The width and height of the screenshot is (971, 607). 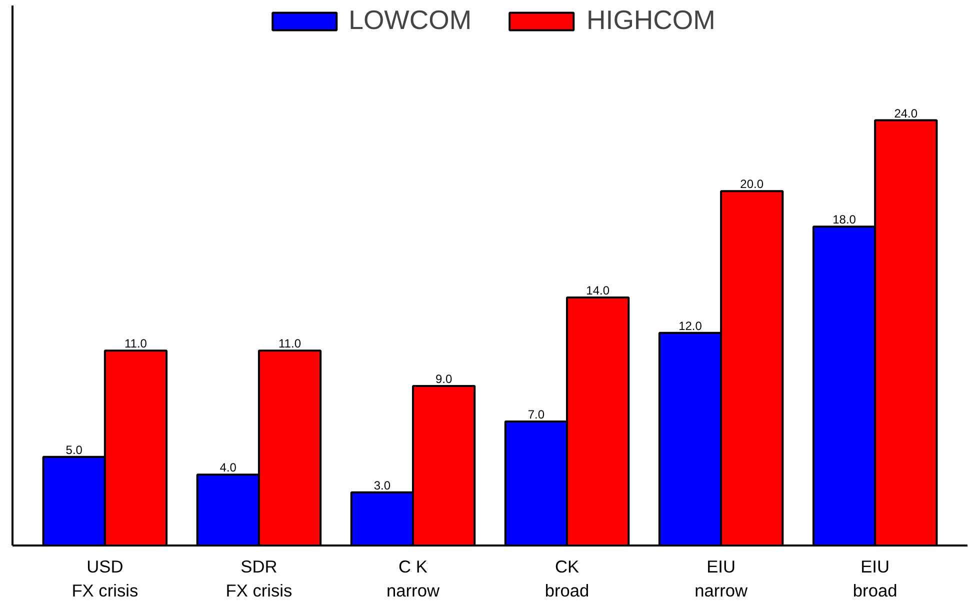 I want to click on legend-label: HIGHCOM, so click(x=651, y=20).